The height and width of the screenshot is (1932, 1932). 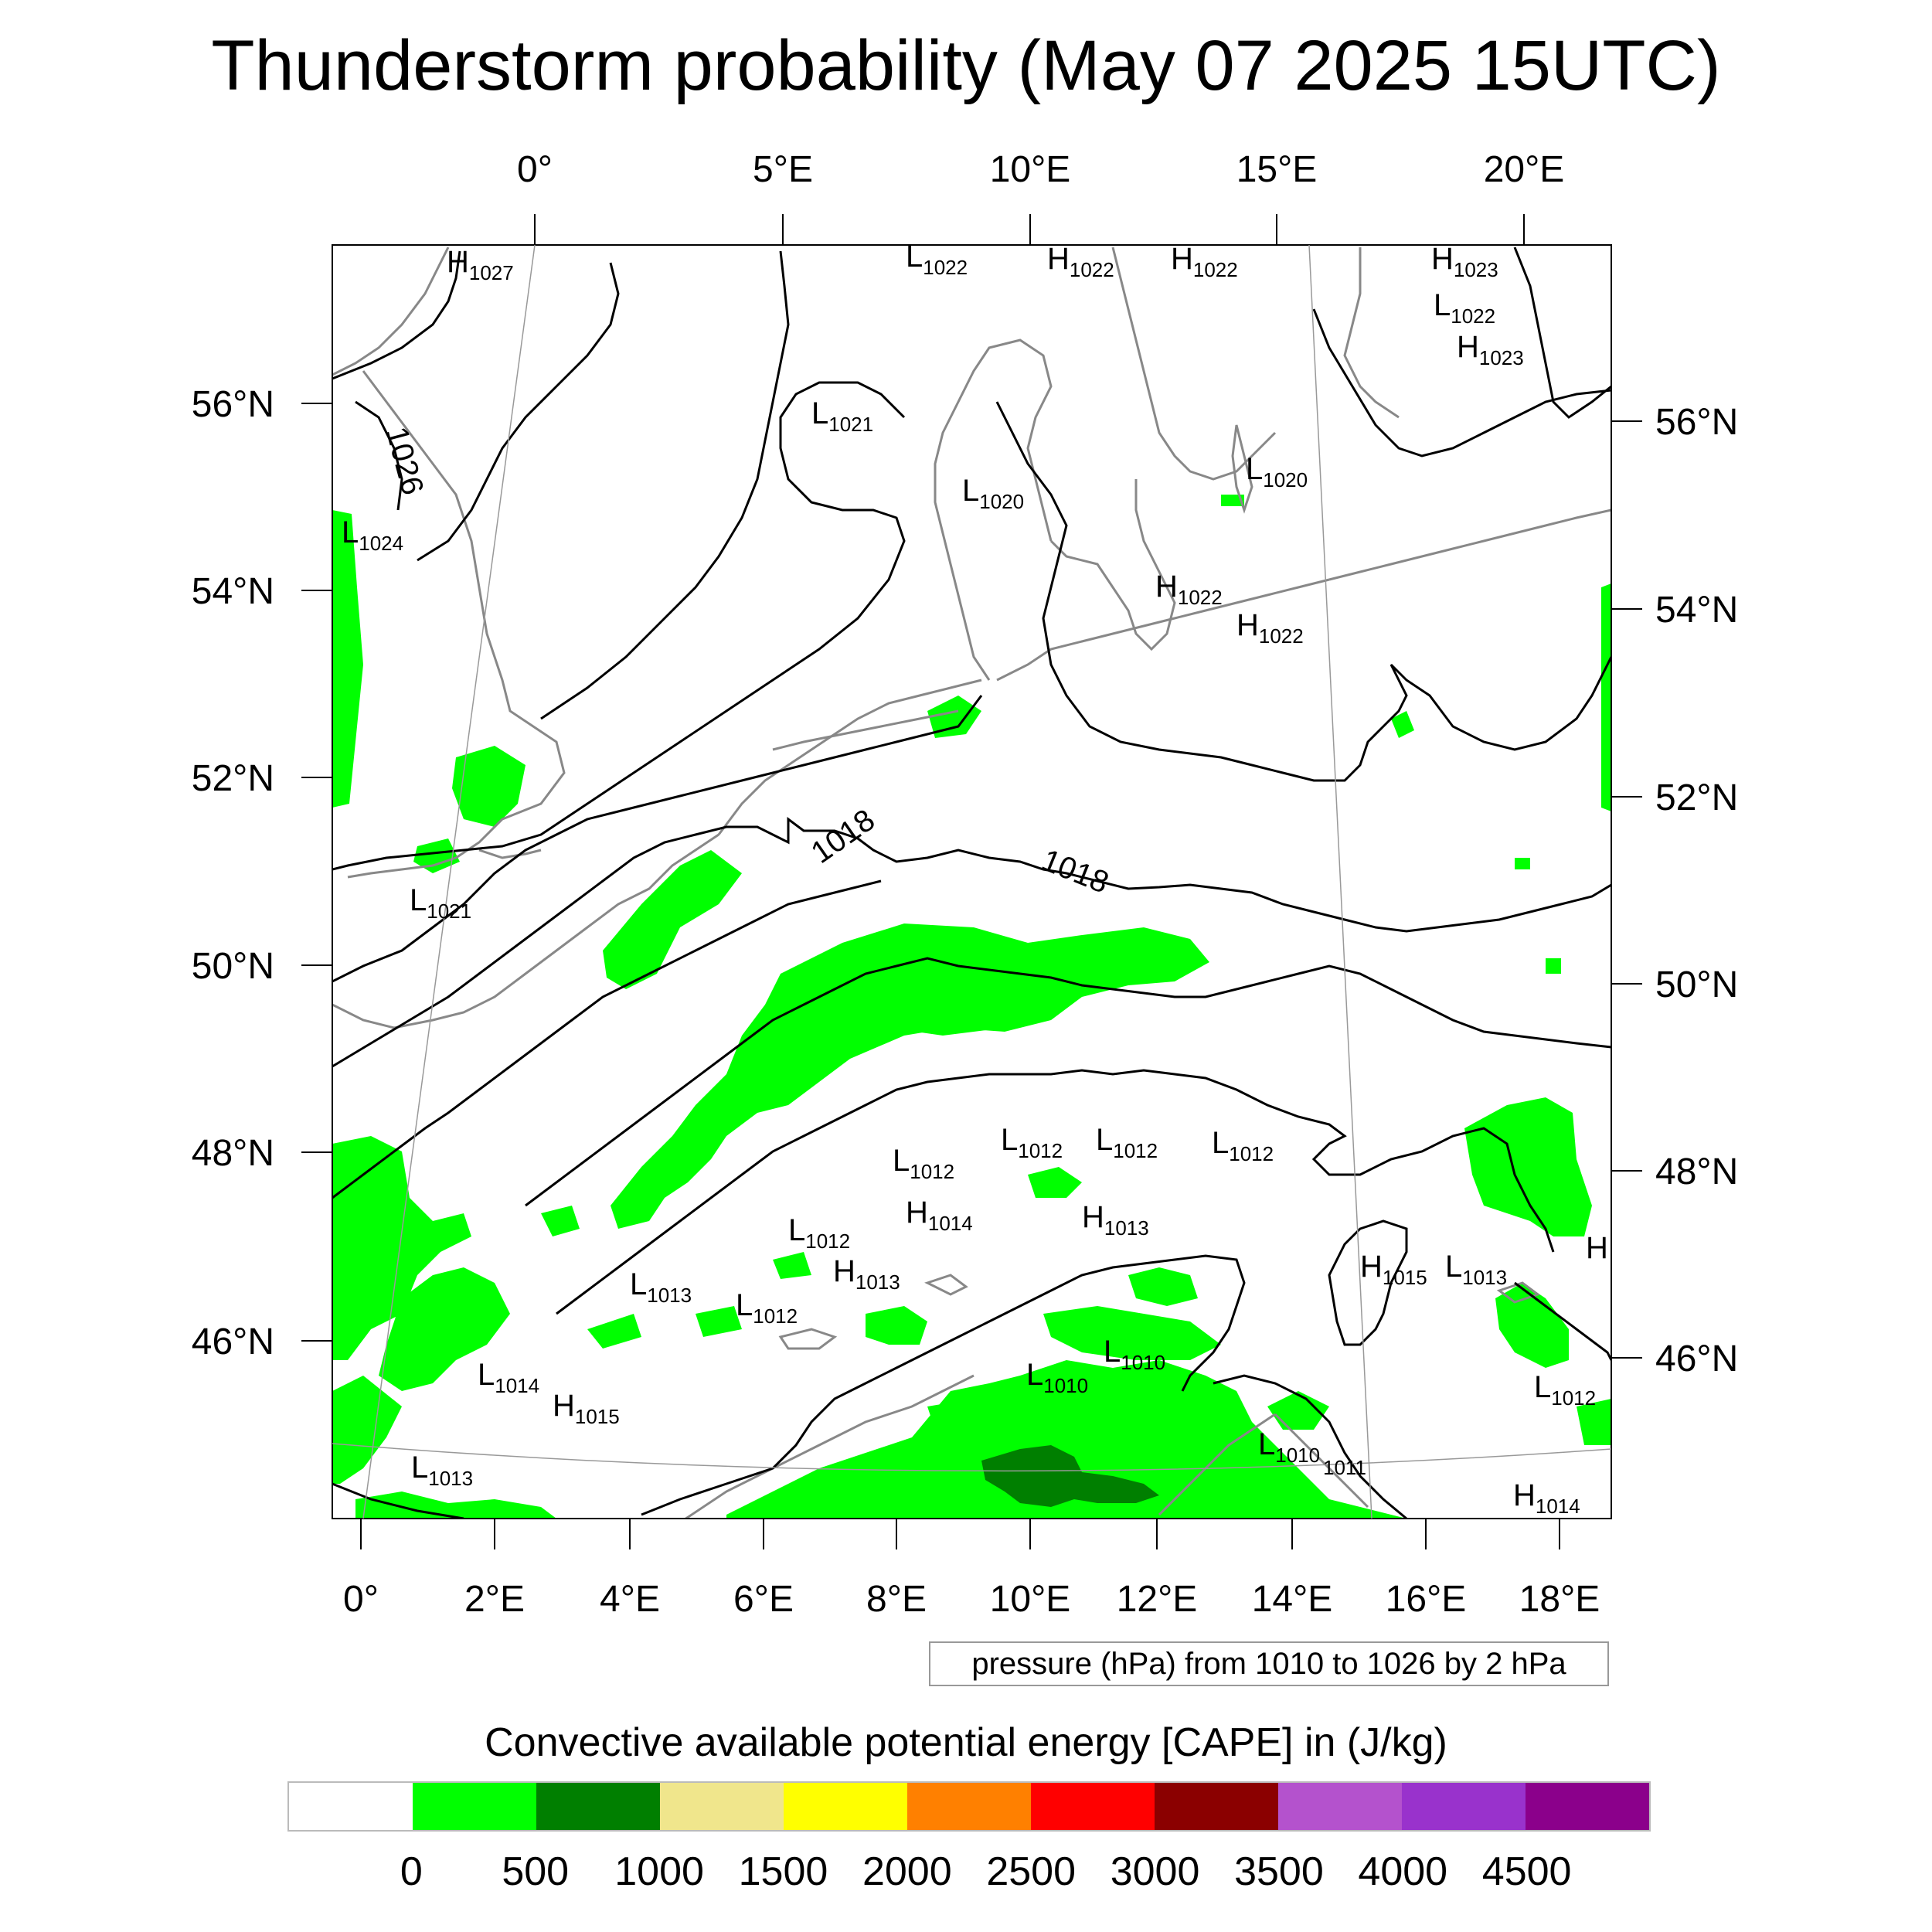 I want to click on isobar-central-europe, so click(x=607, y=1039).